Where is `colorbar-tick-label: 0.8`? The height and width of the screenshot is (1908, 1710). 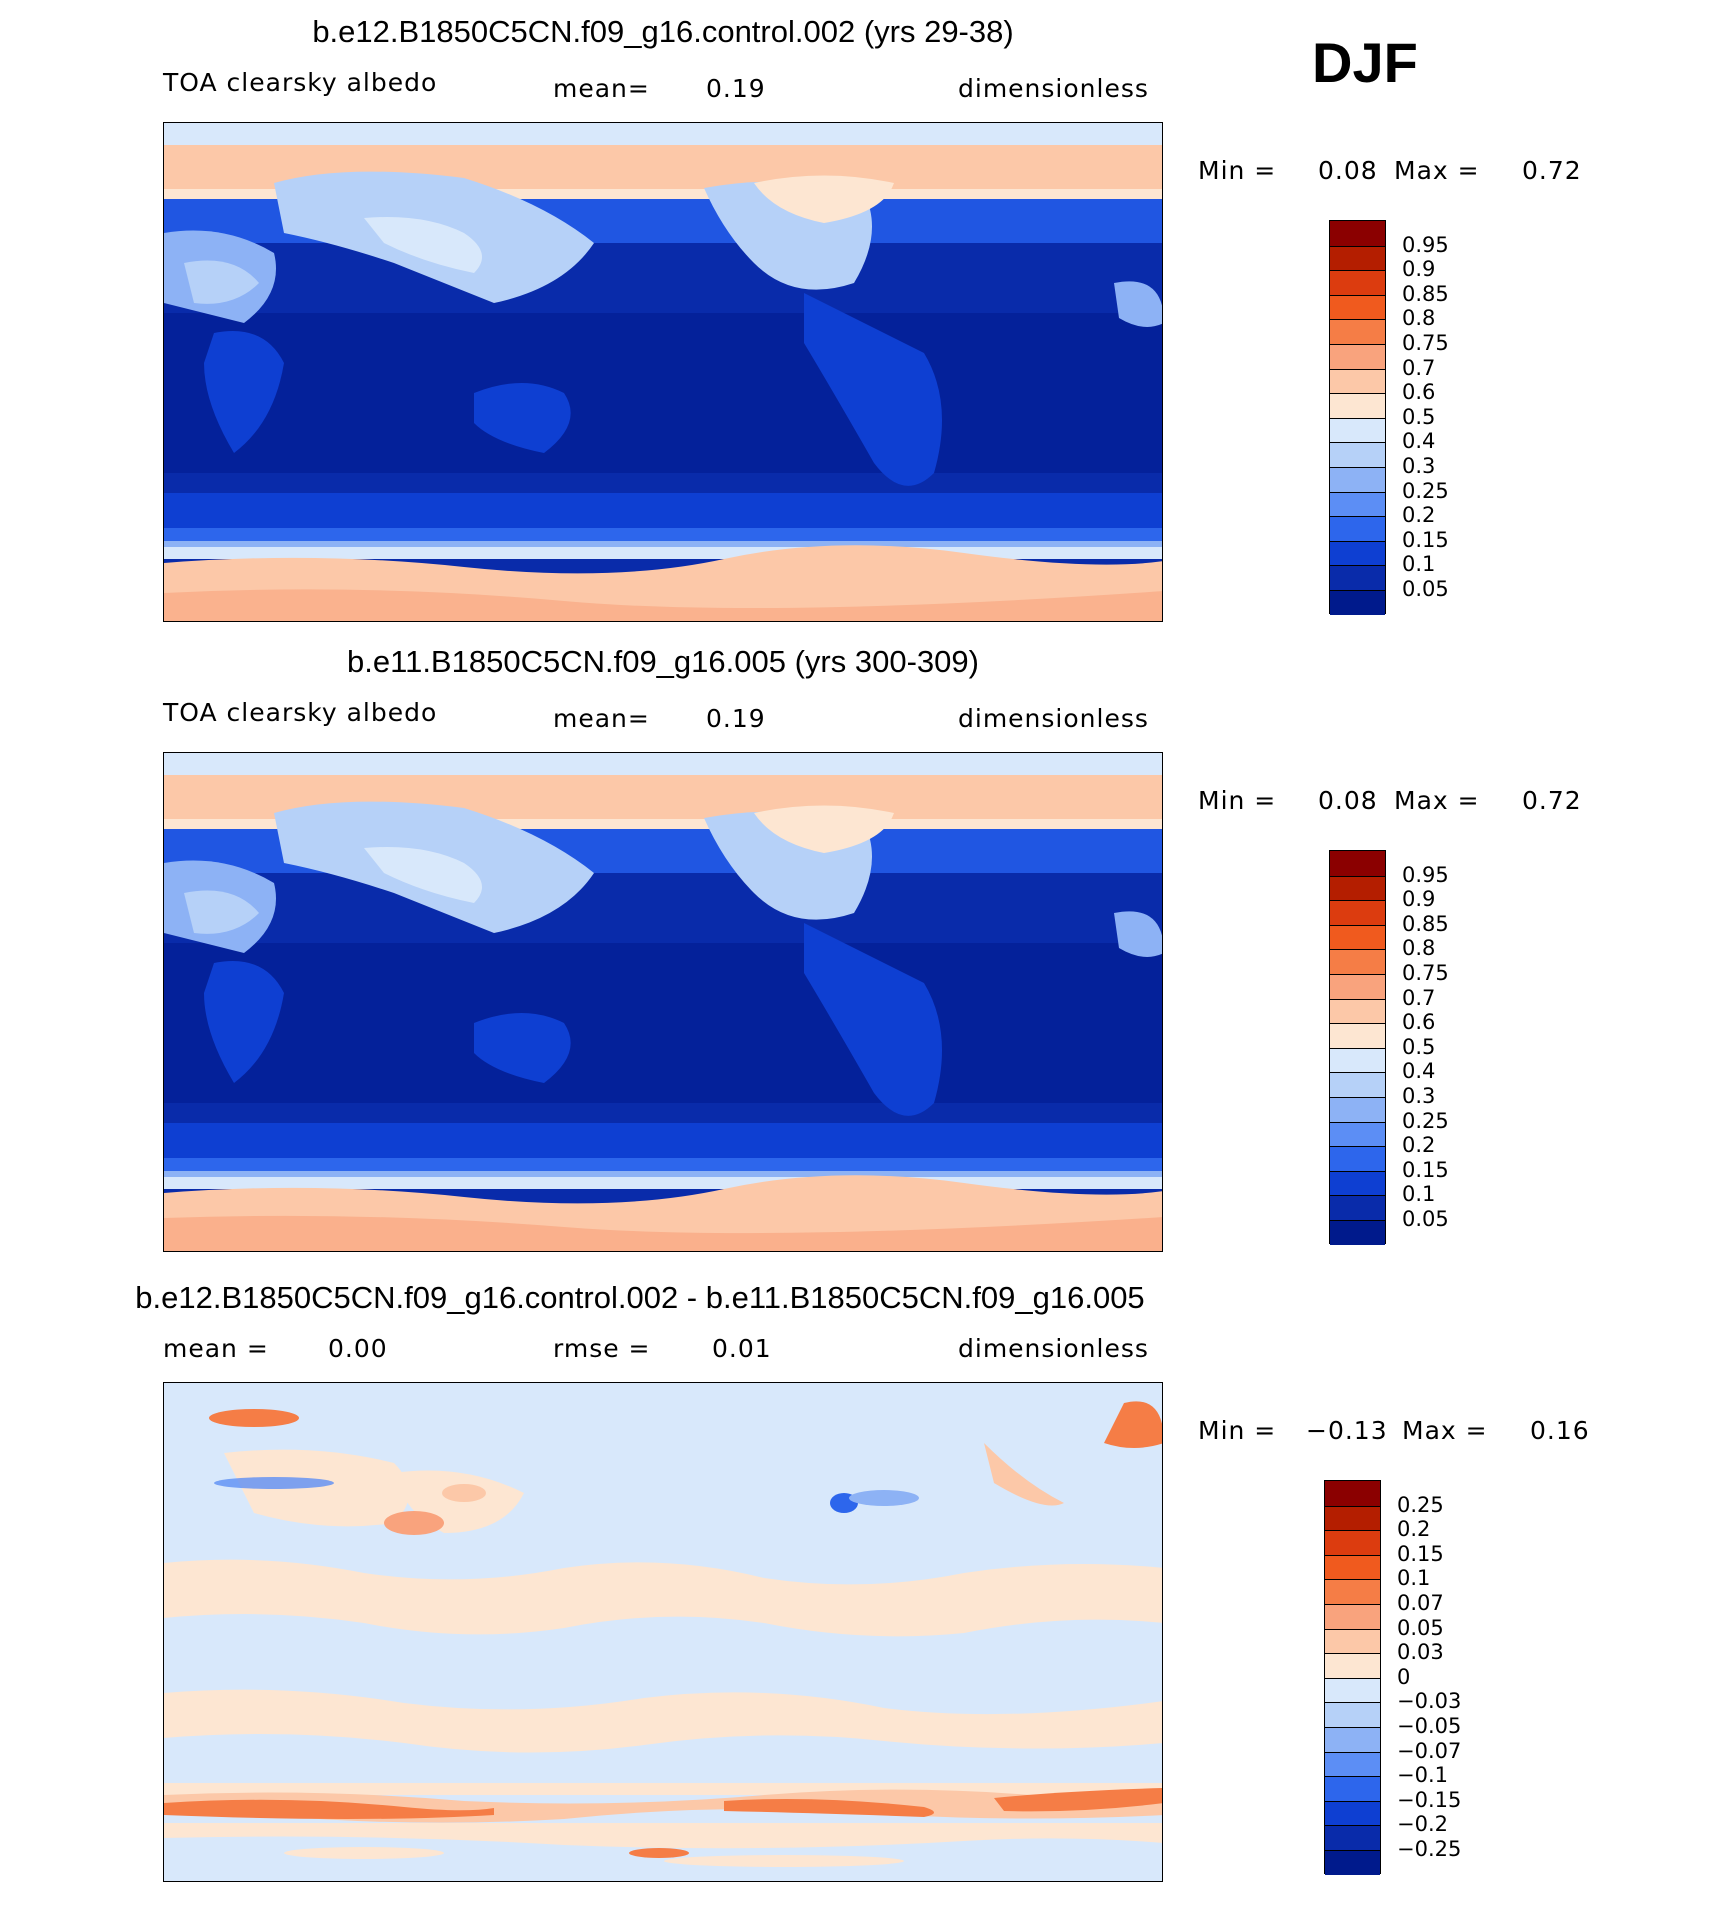
colorbar-tick-label: 0.8 is located at coordinates (1419, 318).